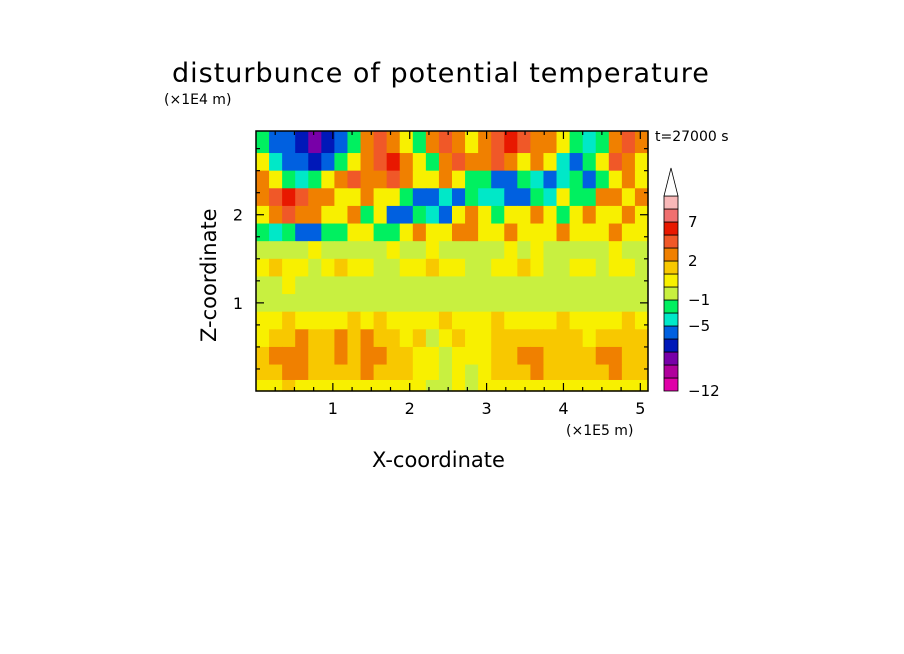 The image size is (904, 654). What do you see at coordinates (693, 261) in the screenshot?
I see `colorbar-label: 2` at bounding box center [693, 261].